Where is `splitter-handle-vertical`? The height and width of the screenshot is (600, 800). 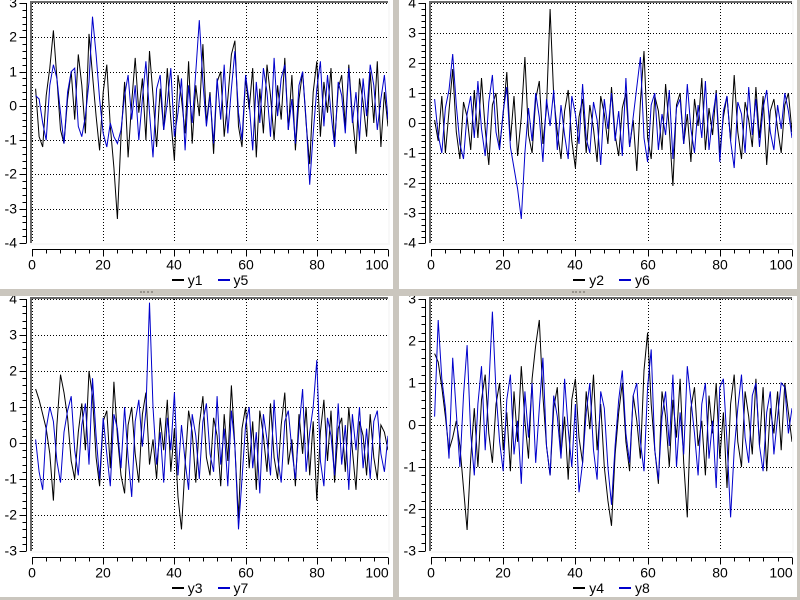 splitter-handle-vertical is located at coordinates (396, 298).